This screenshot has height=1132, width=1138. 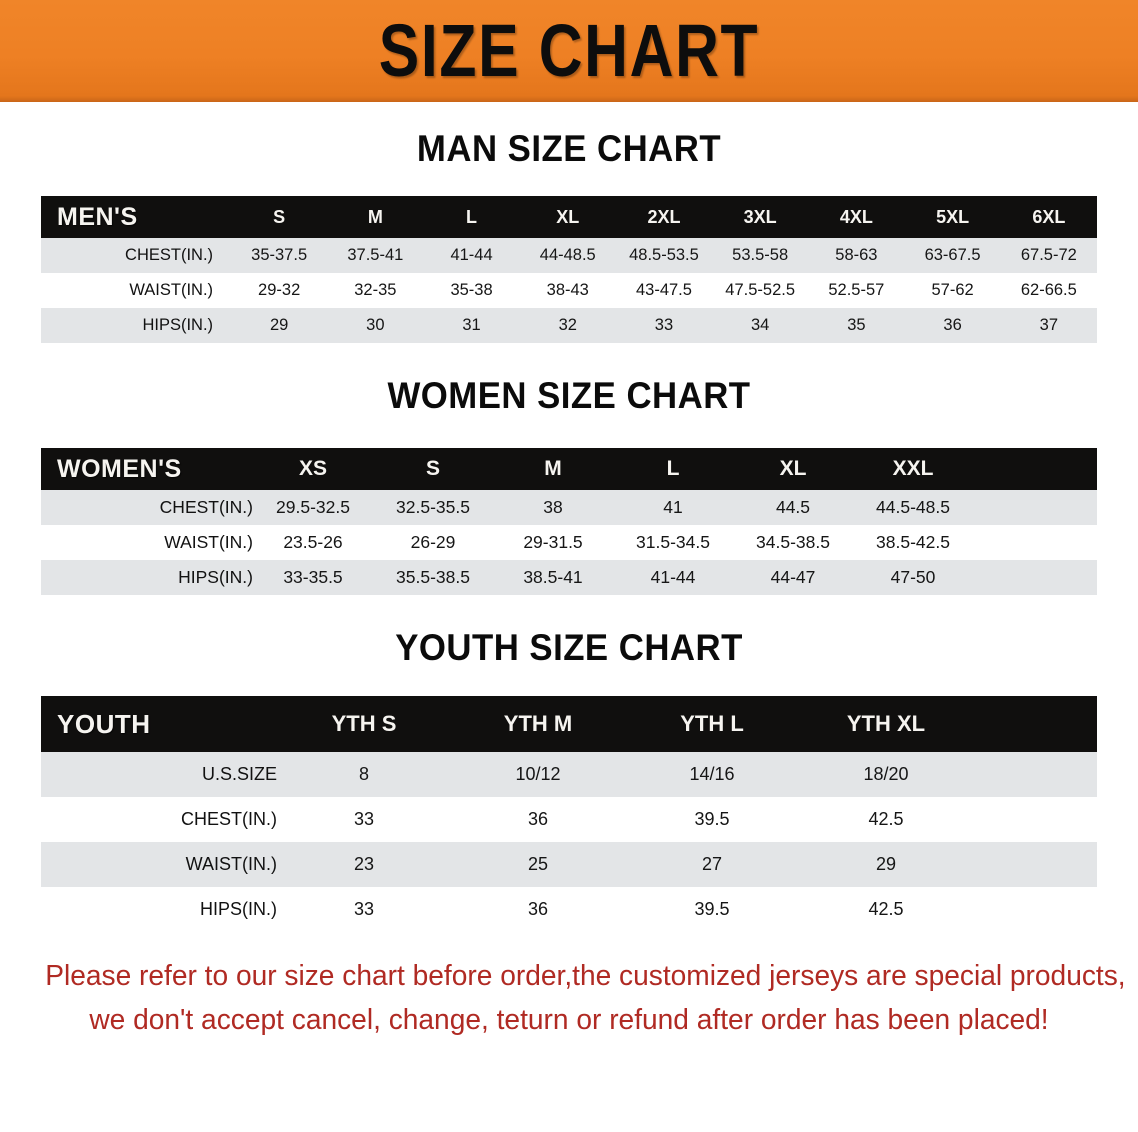 I want to click on men-cell: 63-67.5, so click(x=952, y=255).